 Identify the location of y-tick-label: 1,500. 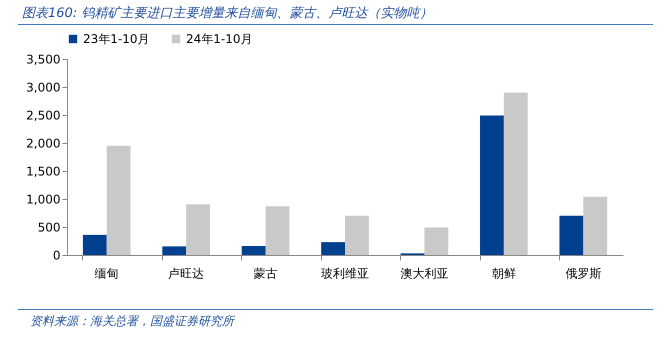
(43, 171).